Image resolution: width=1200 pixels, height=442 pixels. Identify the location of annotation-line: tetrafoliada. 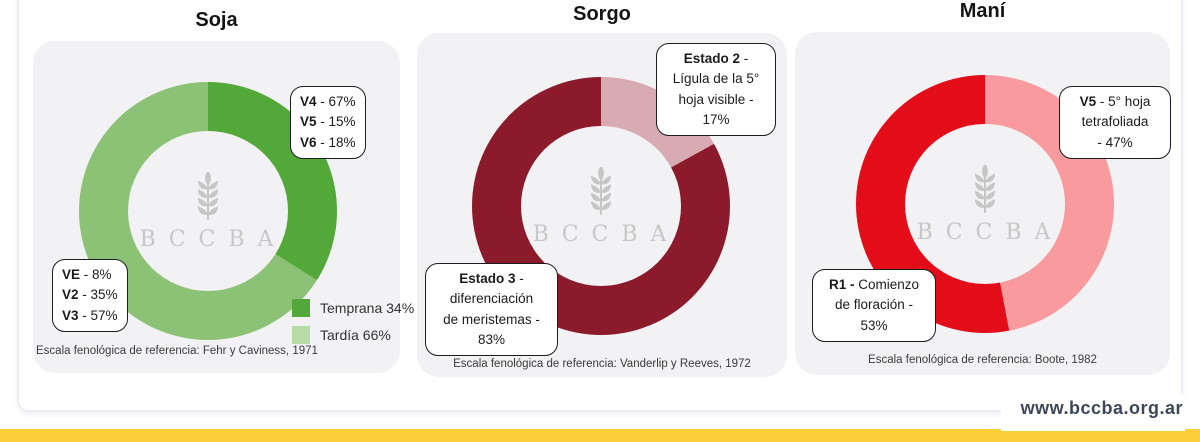
(1115, 122).